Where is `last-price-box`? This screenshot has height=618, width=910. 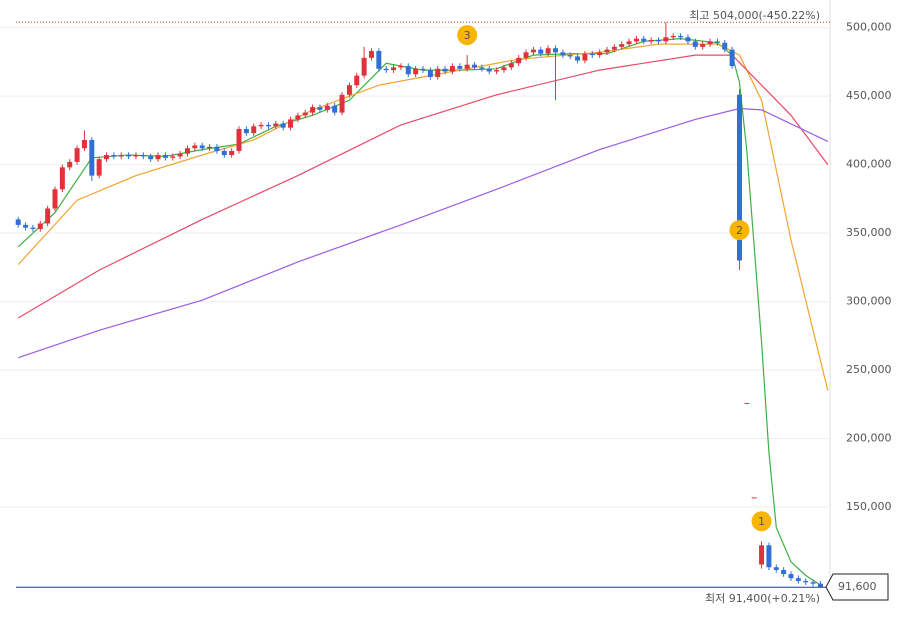
last-price-box is located at coordinates (857, 587).